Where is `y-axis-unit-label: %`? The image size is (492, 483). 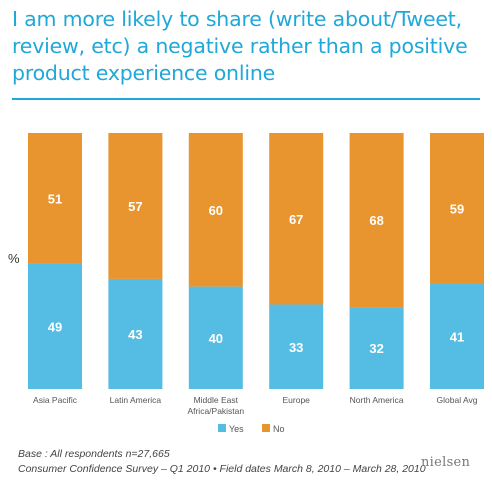
y-axis-unit-label: % is located at coordinates (14, 258).